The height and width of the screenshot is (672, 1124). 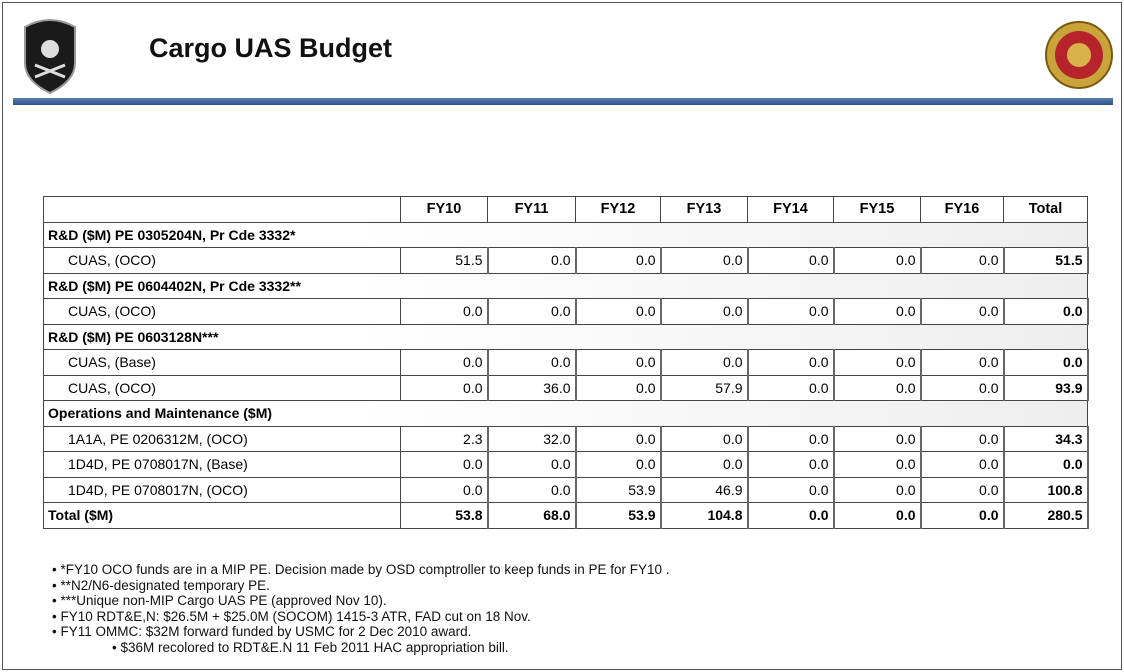 I want to click on cell: 36.0, so click(x=532, y=387).